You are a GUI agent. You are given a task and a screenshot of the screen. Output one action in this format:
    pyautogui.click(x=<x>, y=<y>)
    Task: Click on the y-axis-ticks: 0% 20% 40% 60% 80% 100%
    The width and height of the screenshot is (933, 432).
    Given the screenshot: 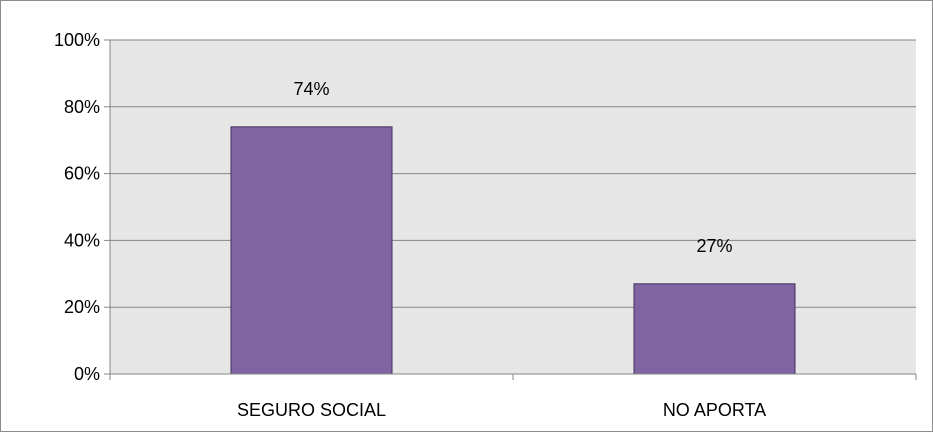 What is the action you would take?
    pyautogui.click(x=82, y=207)
    